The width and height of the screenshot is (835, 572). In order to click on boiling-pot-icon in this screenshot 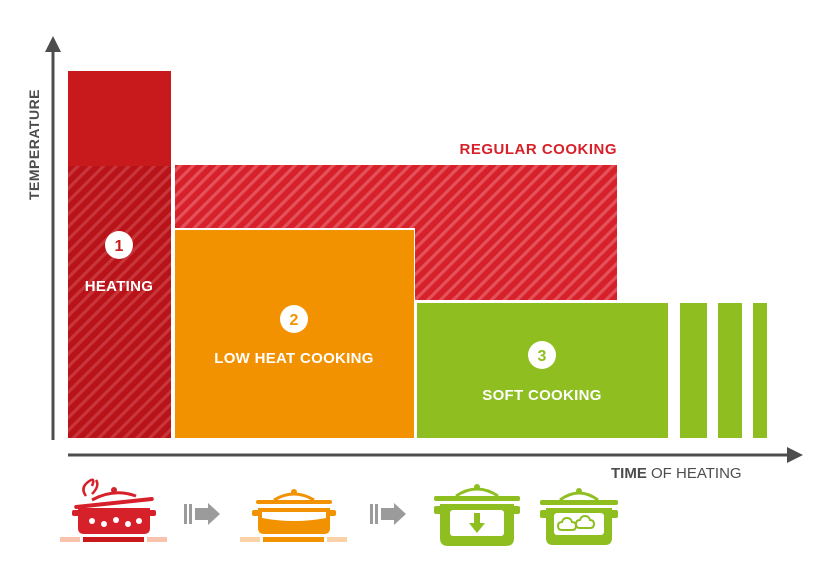, I will do `click(113, 510)`.